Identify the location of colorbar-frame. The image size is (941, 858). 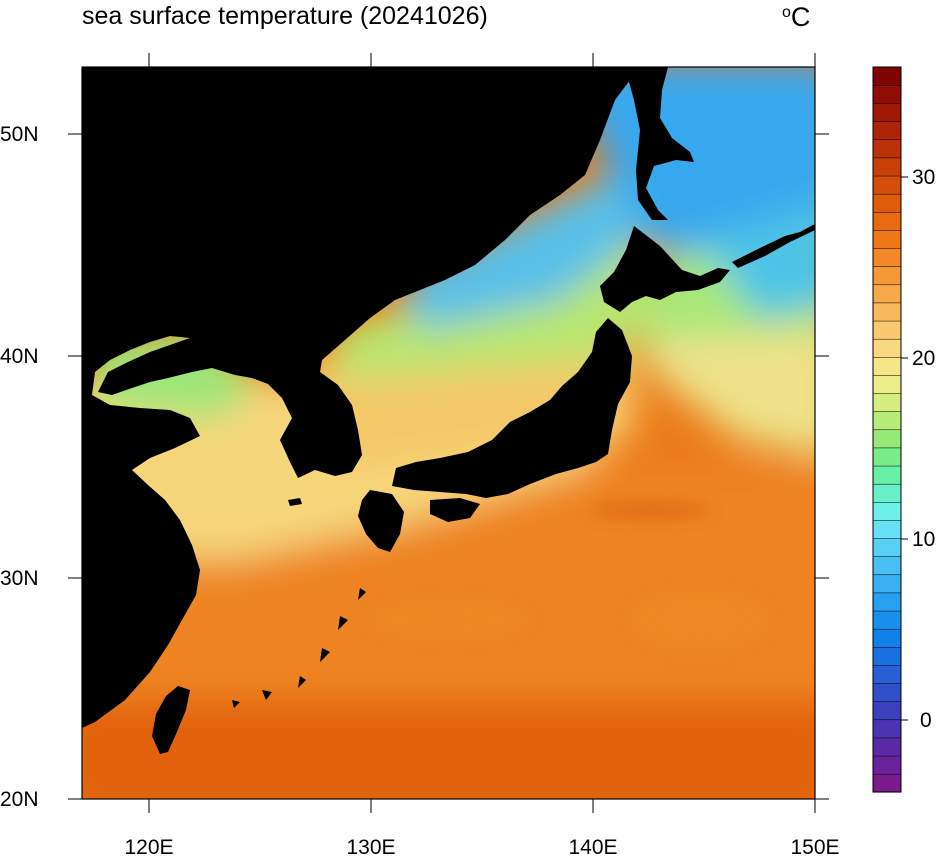
(887, 429).